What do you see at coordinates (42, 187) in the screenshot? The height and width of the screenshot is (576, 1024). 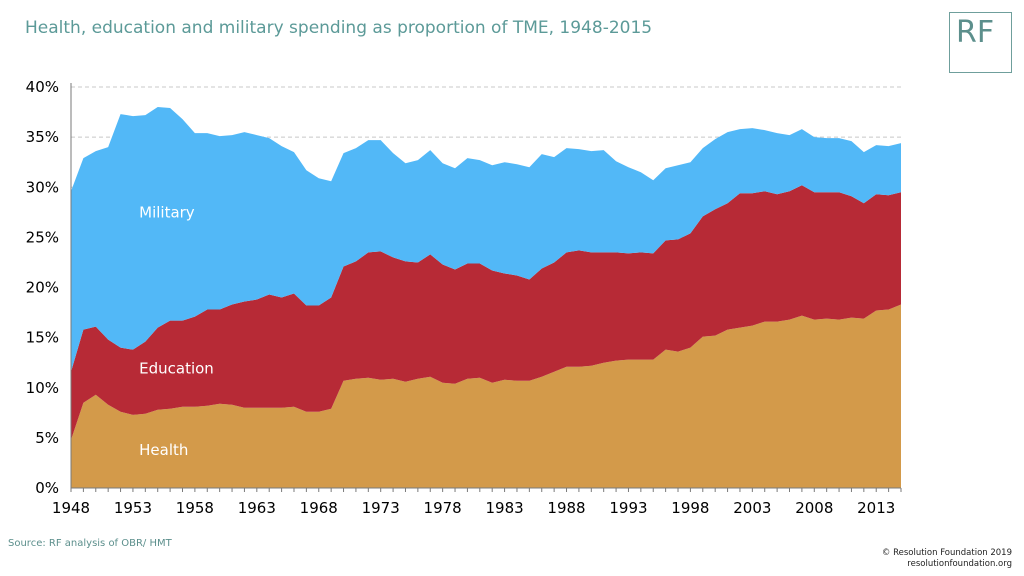 I see `y-tick-label: 30%` at bounding box center [42, 187].